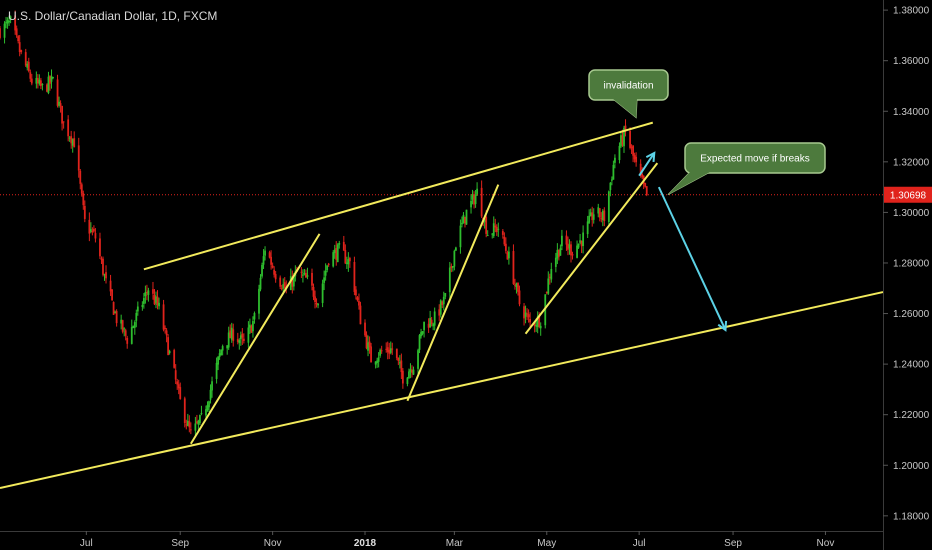 This screenshot has width=932, height=550. Describe the element at coordinates (826, 543) in the screenshot. I see `x-tick-label: Nov` at that location.